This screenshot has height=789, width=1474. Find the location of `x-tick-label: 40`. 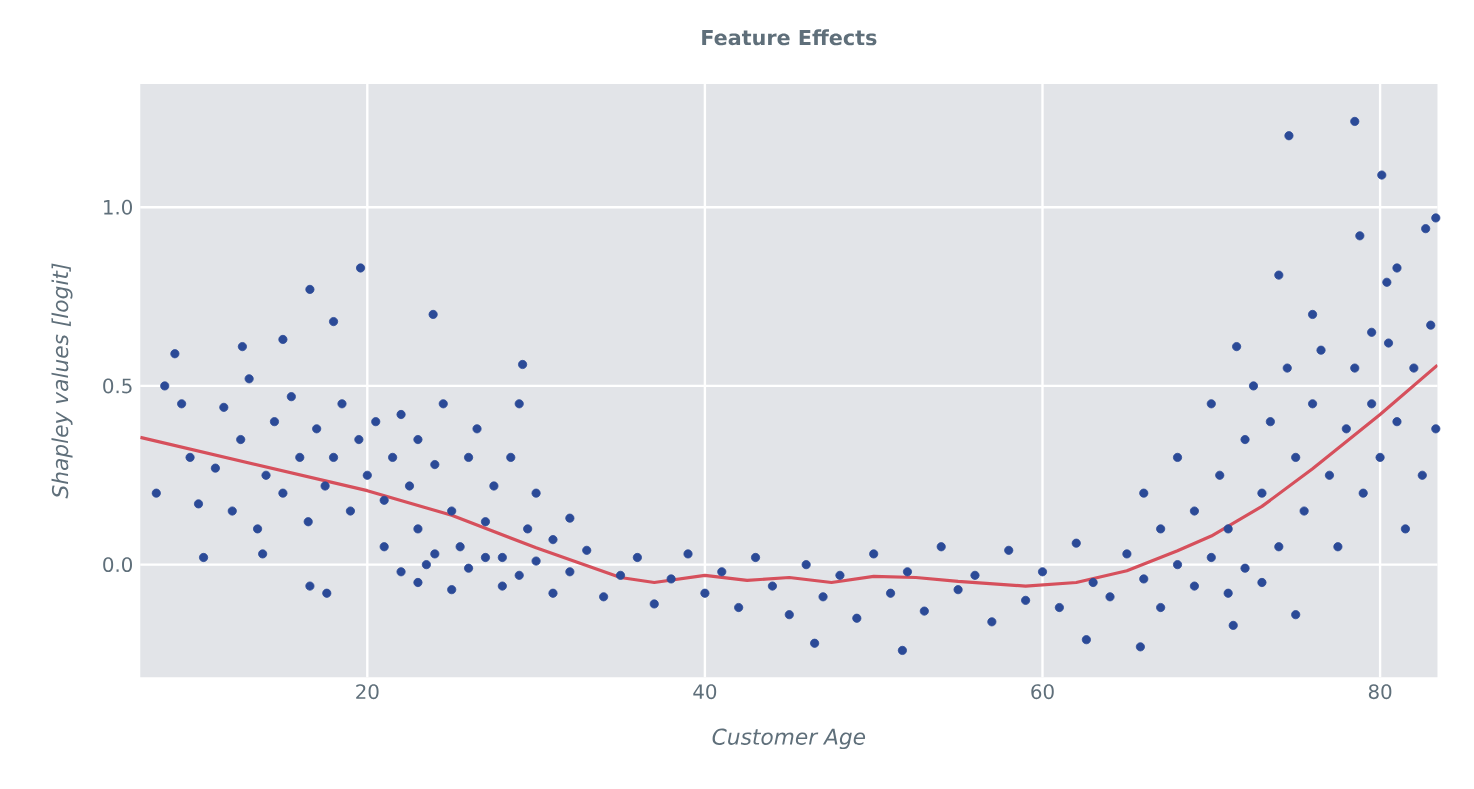

x-tick-label: 40 is located at coordinates (705, 692).